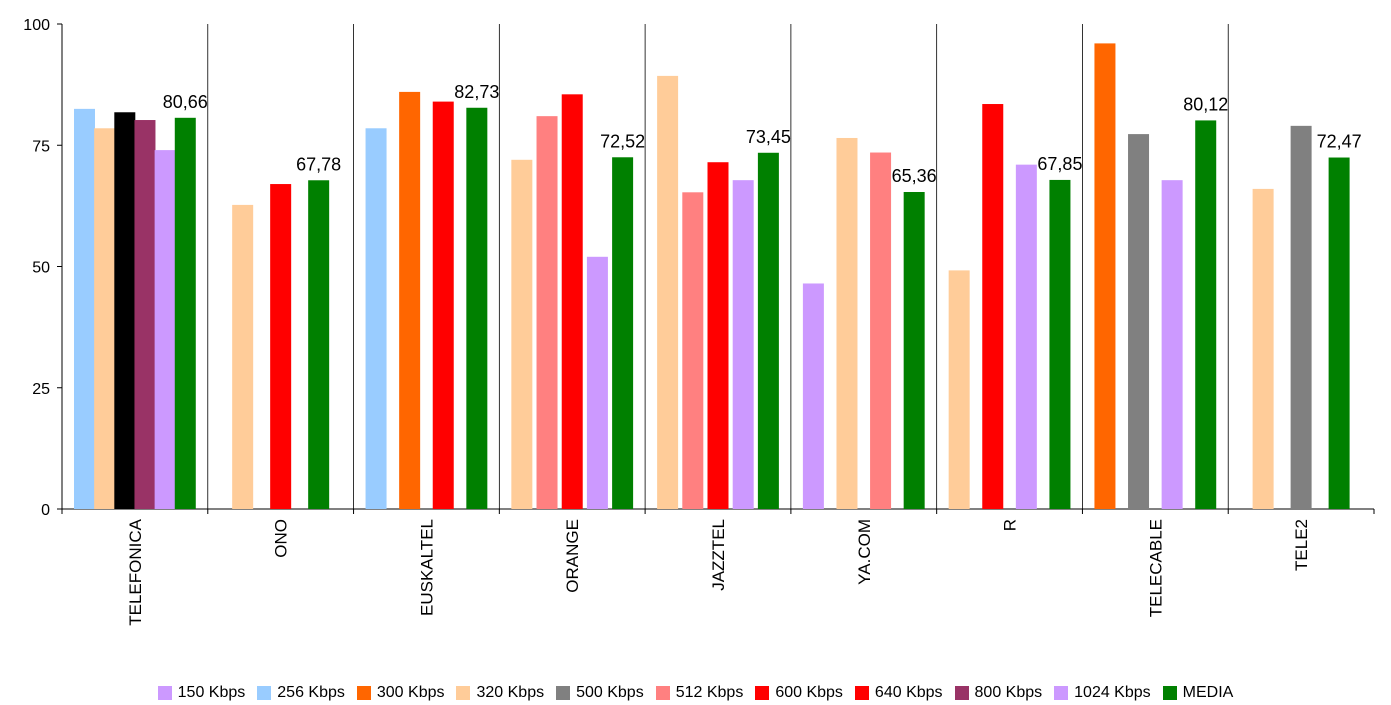  Describe the element at coordinates (1112, 692) in the screenshot. I see `legend-label: 1024 Kbps` at that location.